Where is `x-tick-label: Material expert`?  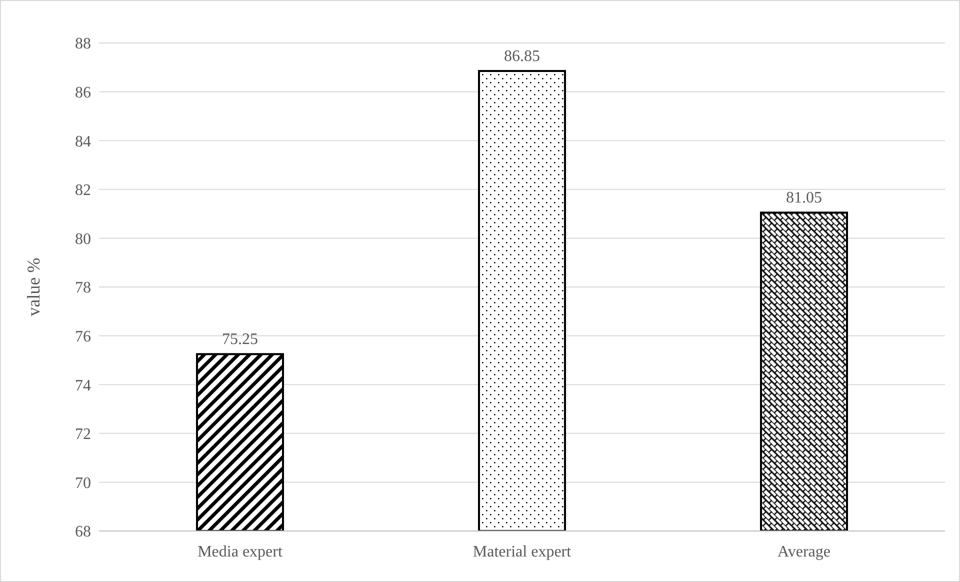
x-tick-label: Material expert is located at coordinates (522, 551).